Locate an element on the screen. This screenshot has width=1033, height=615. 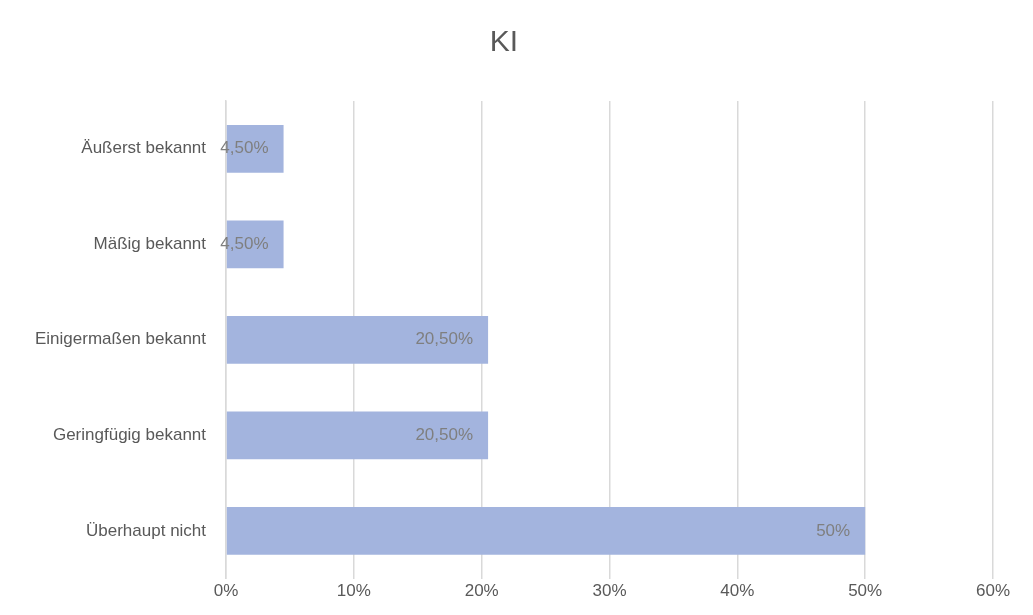
x-tick-label: 30% is located at coordinates (609, 591).